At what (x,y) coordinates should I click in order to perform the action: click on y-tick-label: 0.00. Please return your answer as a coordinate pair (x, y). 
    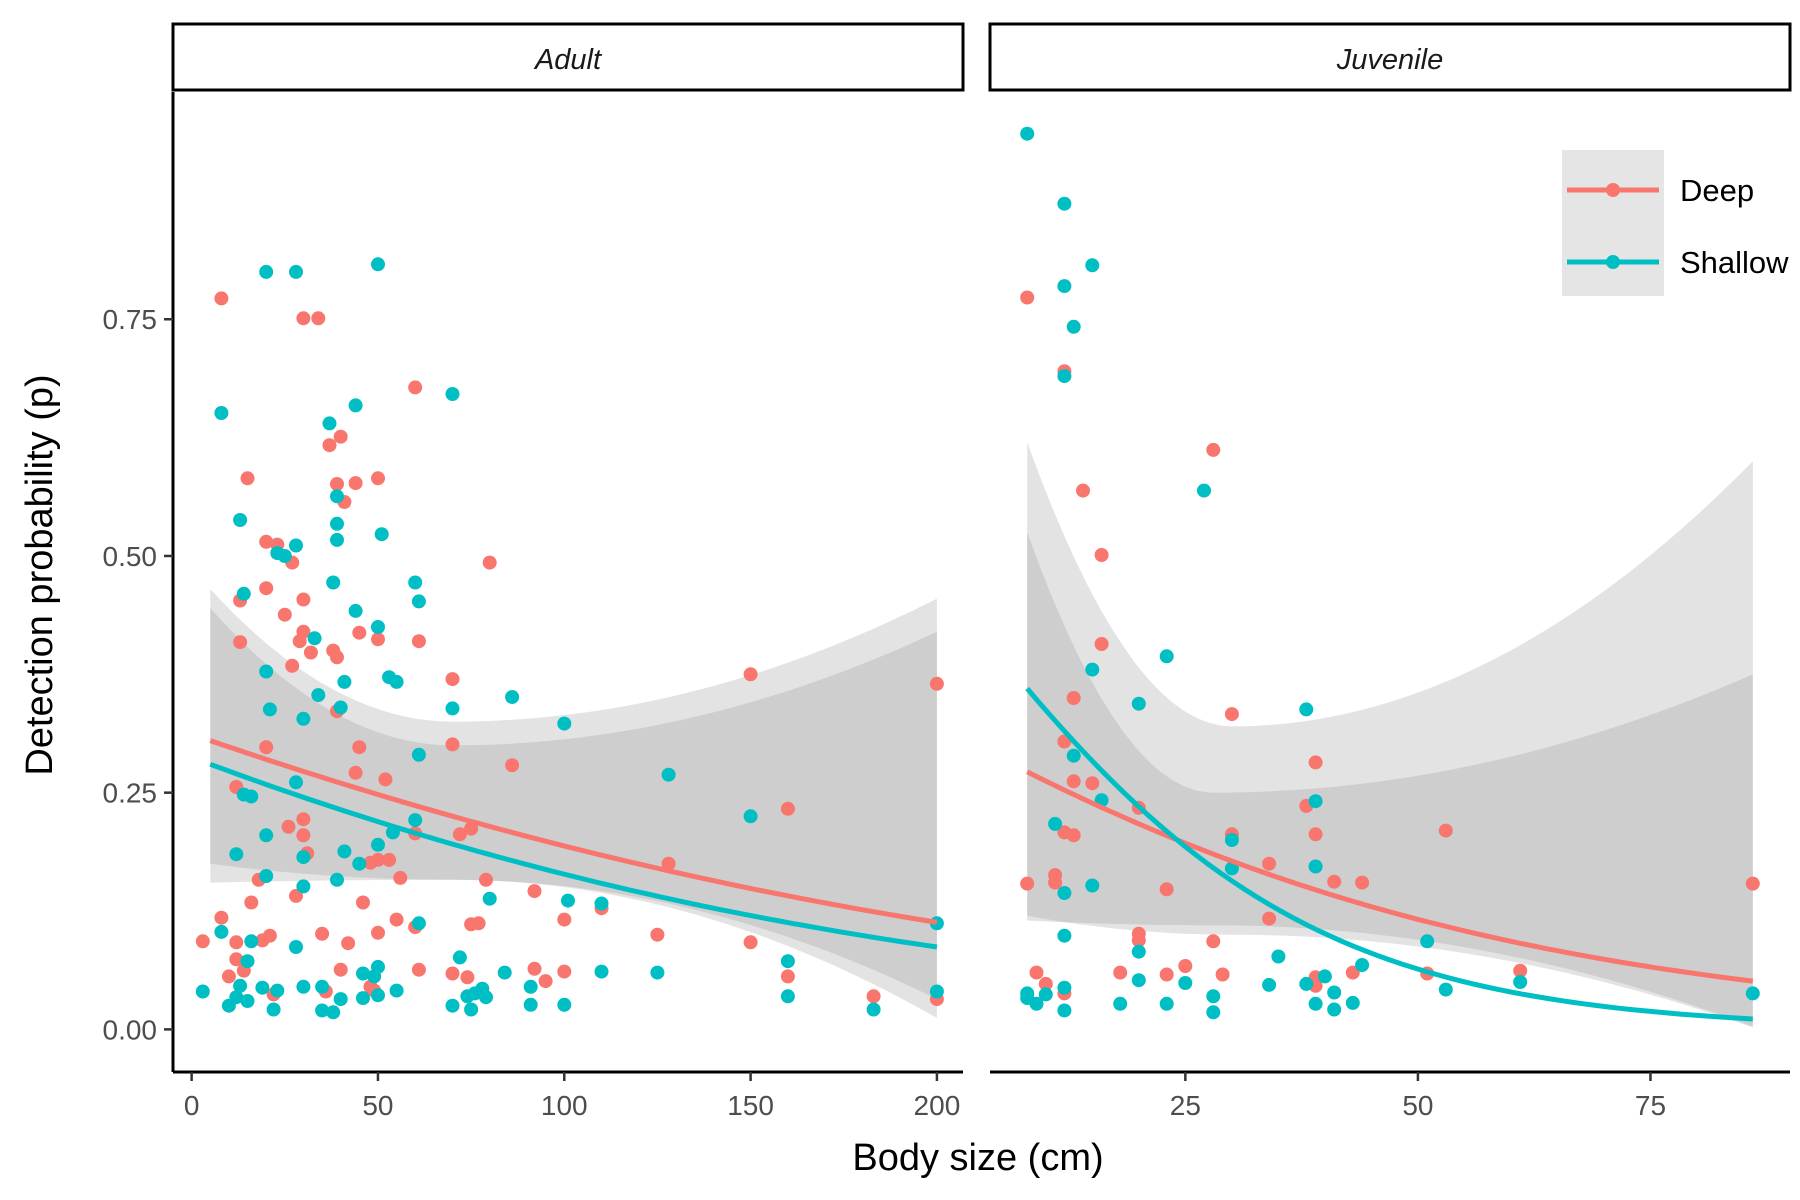
    Looking at the image, I should click on (130, 1029).